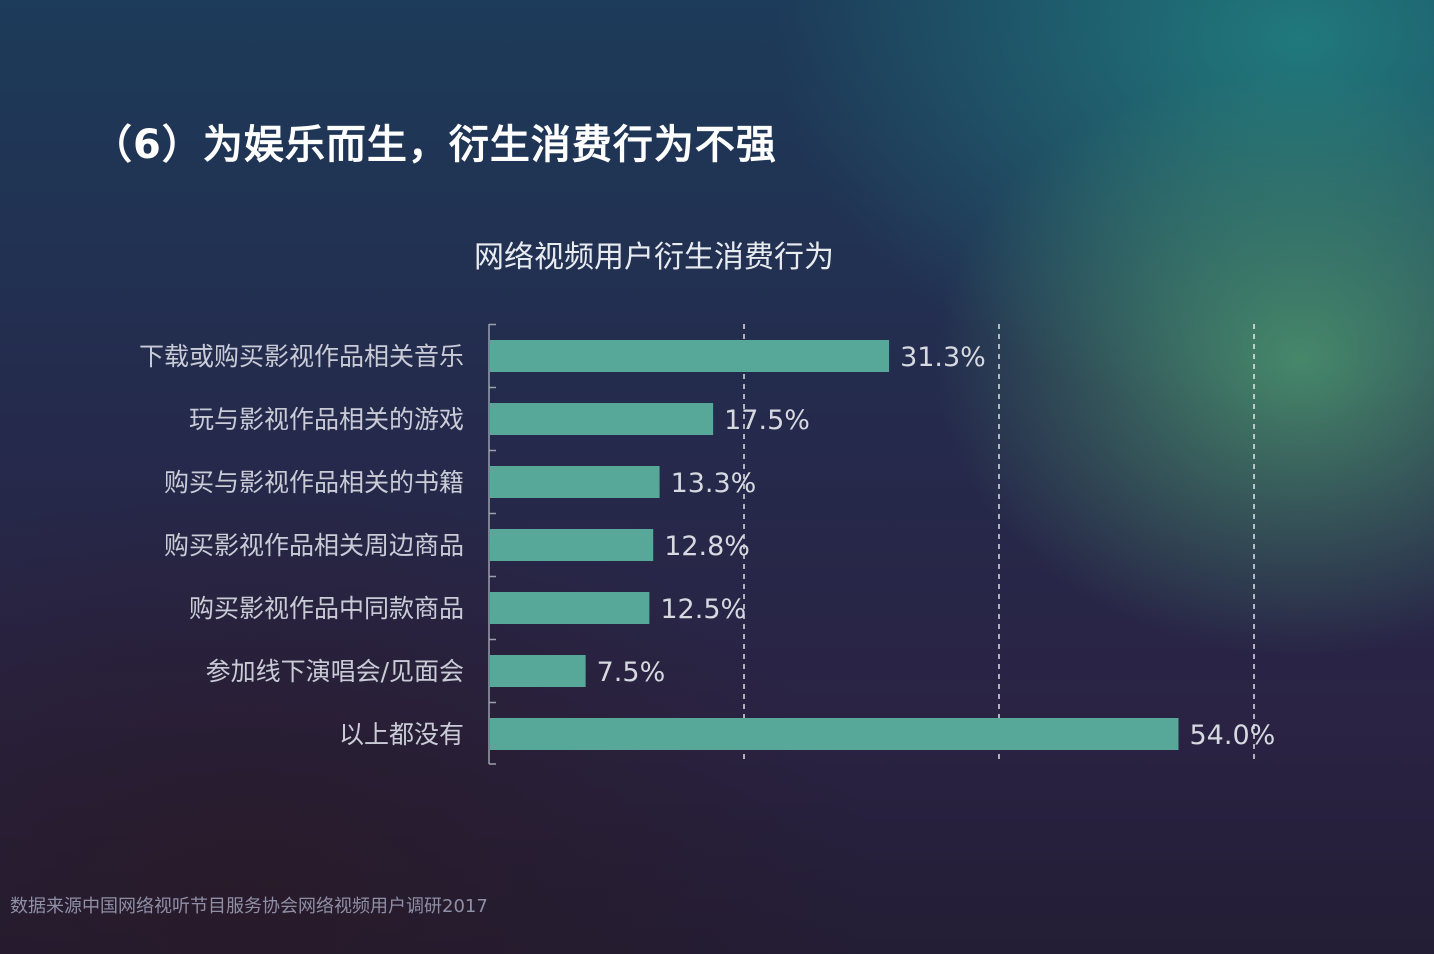 The image size is (1434, 954). Describe the element at coordinates (301, 356) in the screenshot. I see `category-label-1: 下载或购买影视作品相关音乐` at that location.